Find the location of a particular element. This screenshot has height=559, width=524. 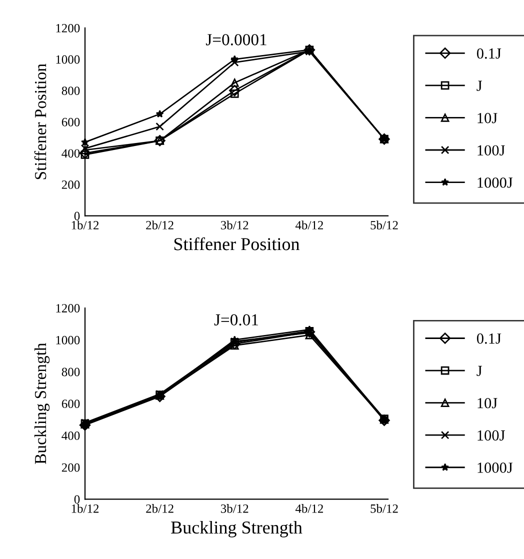

x-axis-title: Stiffener Position is located at coordinates (237, 243).